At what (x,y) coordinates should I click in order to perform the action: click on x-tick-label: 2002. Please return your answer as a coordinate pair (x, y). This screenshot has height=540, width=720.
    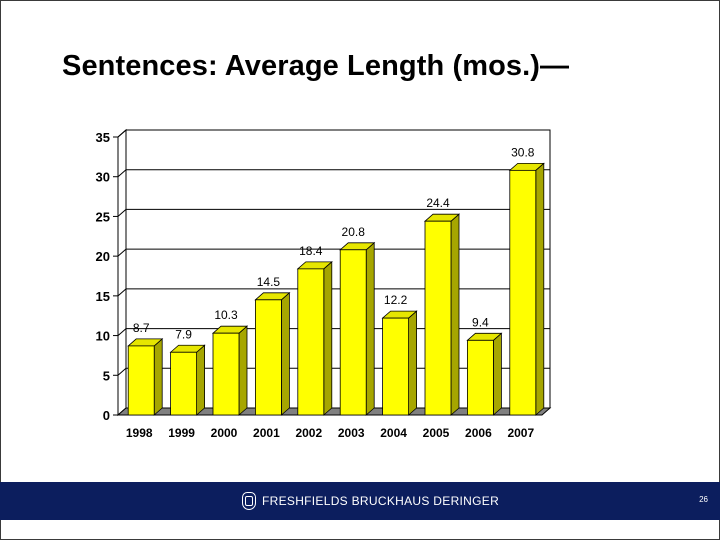
    Looking at the image, I should click on (308, 433).